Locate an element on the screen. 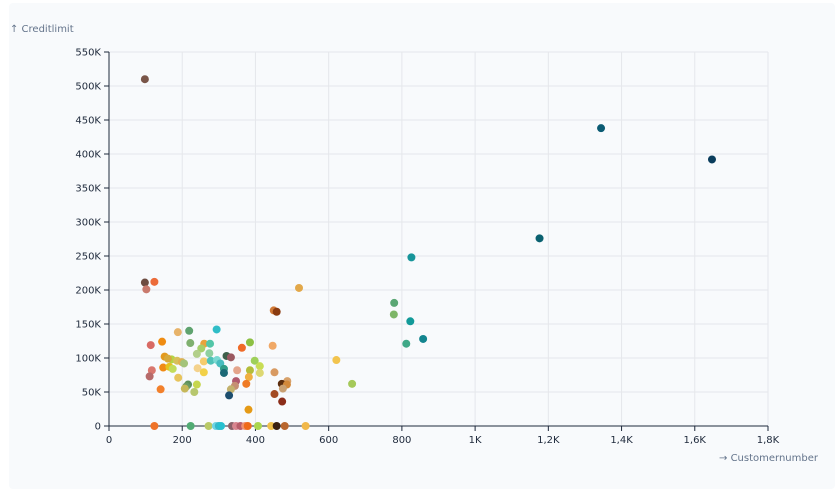 The height and width of the screenshot is (493, 837). x-tick-label: 1,8K is located at coordinates (768, 440).